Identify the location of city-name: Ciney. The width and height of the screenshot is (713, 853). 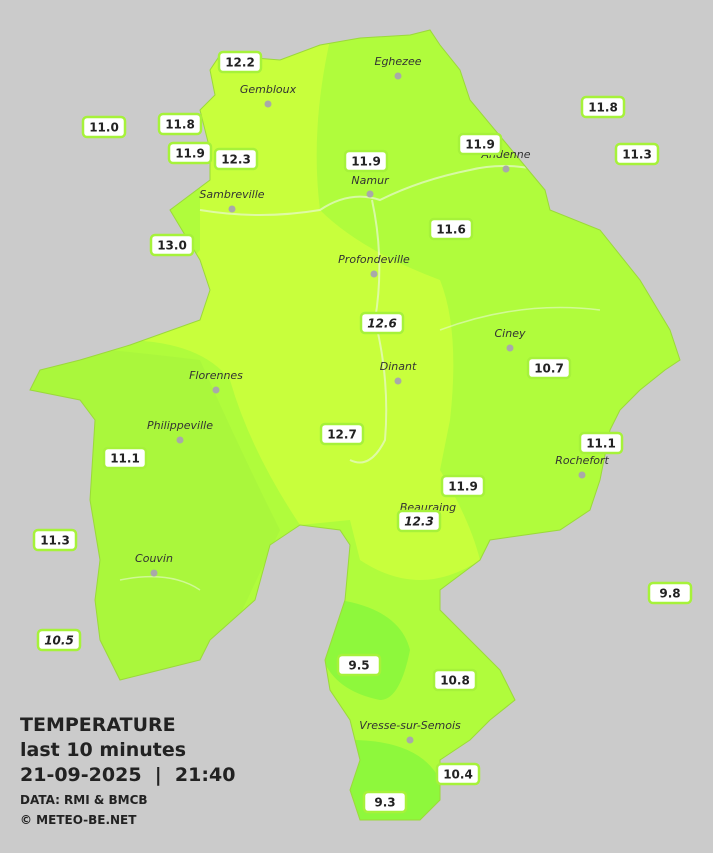
(510, 333).